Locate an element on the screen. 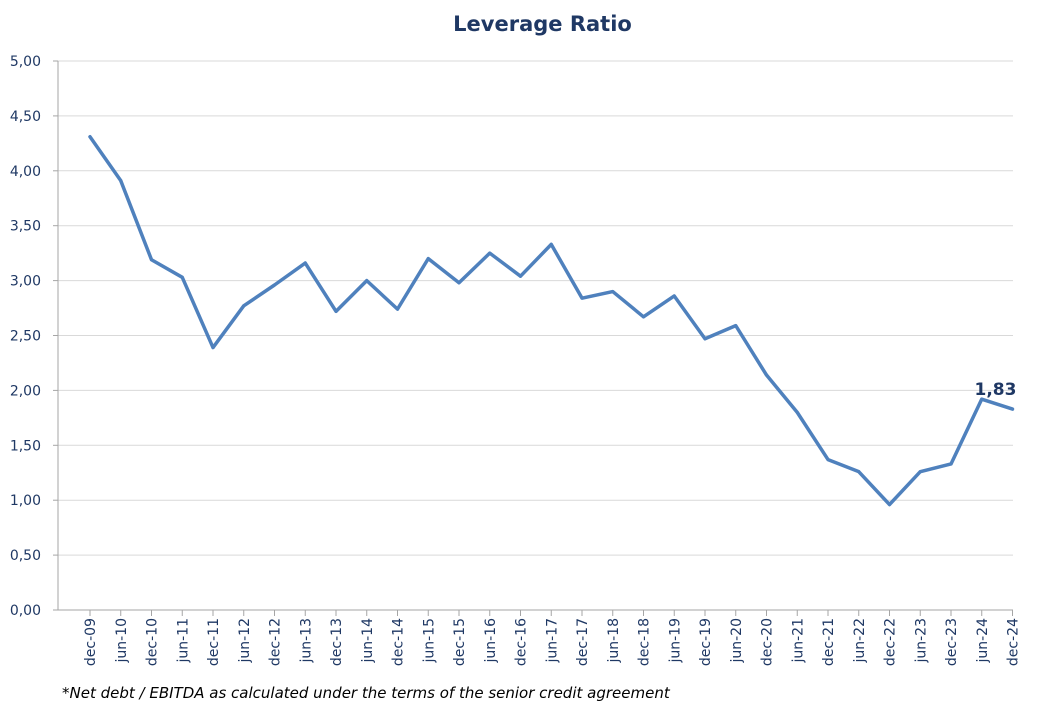  x-tick-label: jun-23 is located at coordinates (921, 641).